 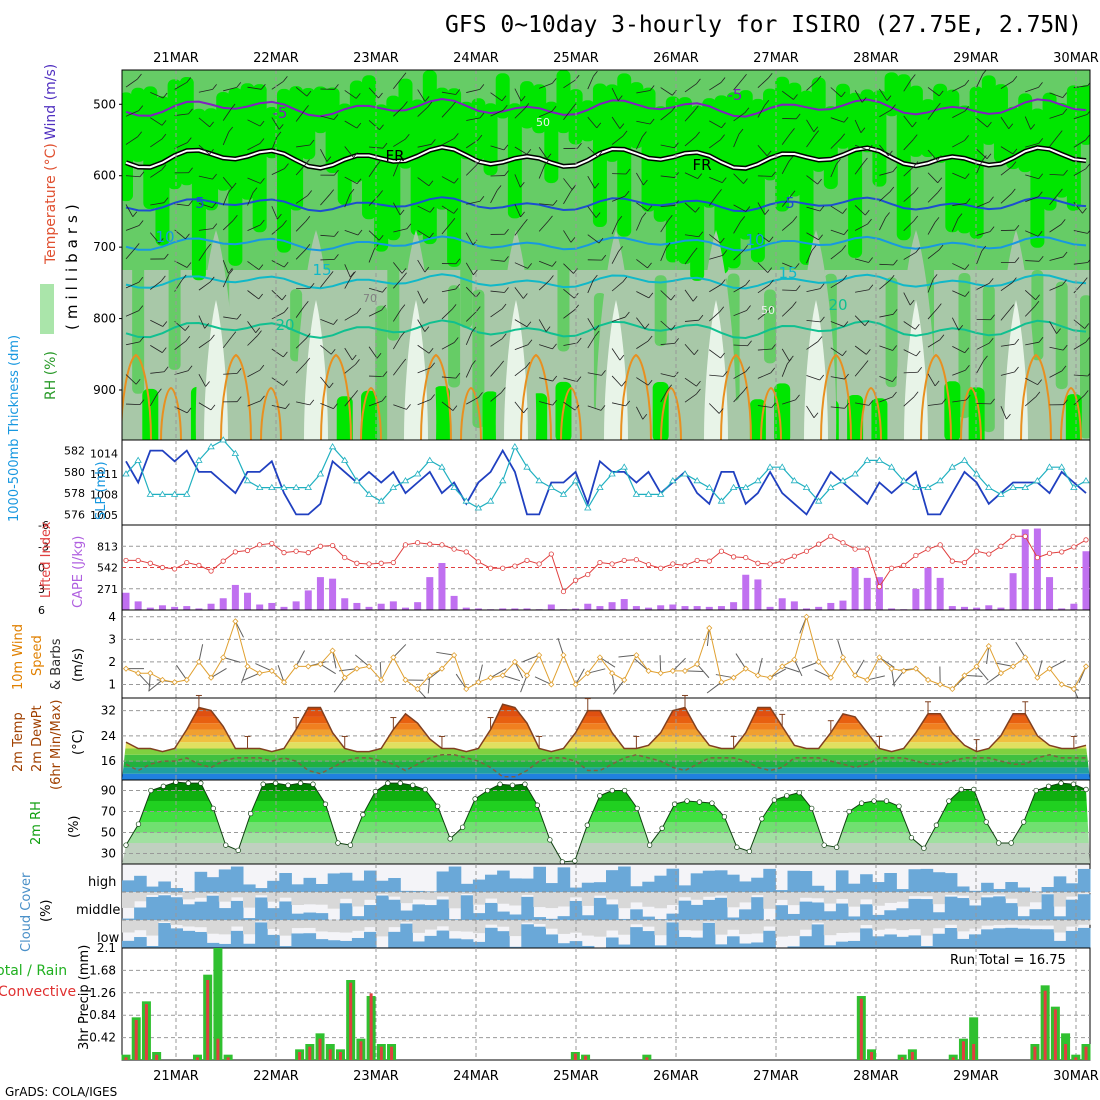 I want to click on temperature-line, so click(x=606, y=728).